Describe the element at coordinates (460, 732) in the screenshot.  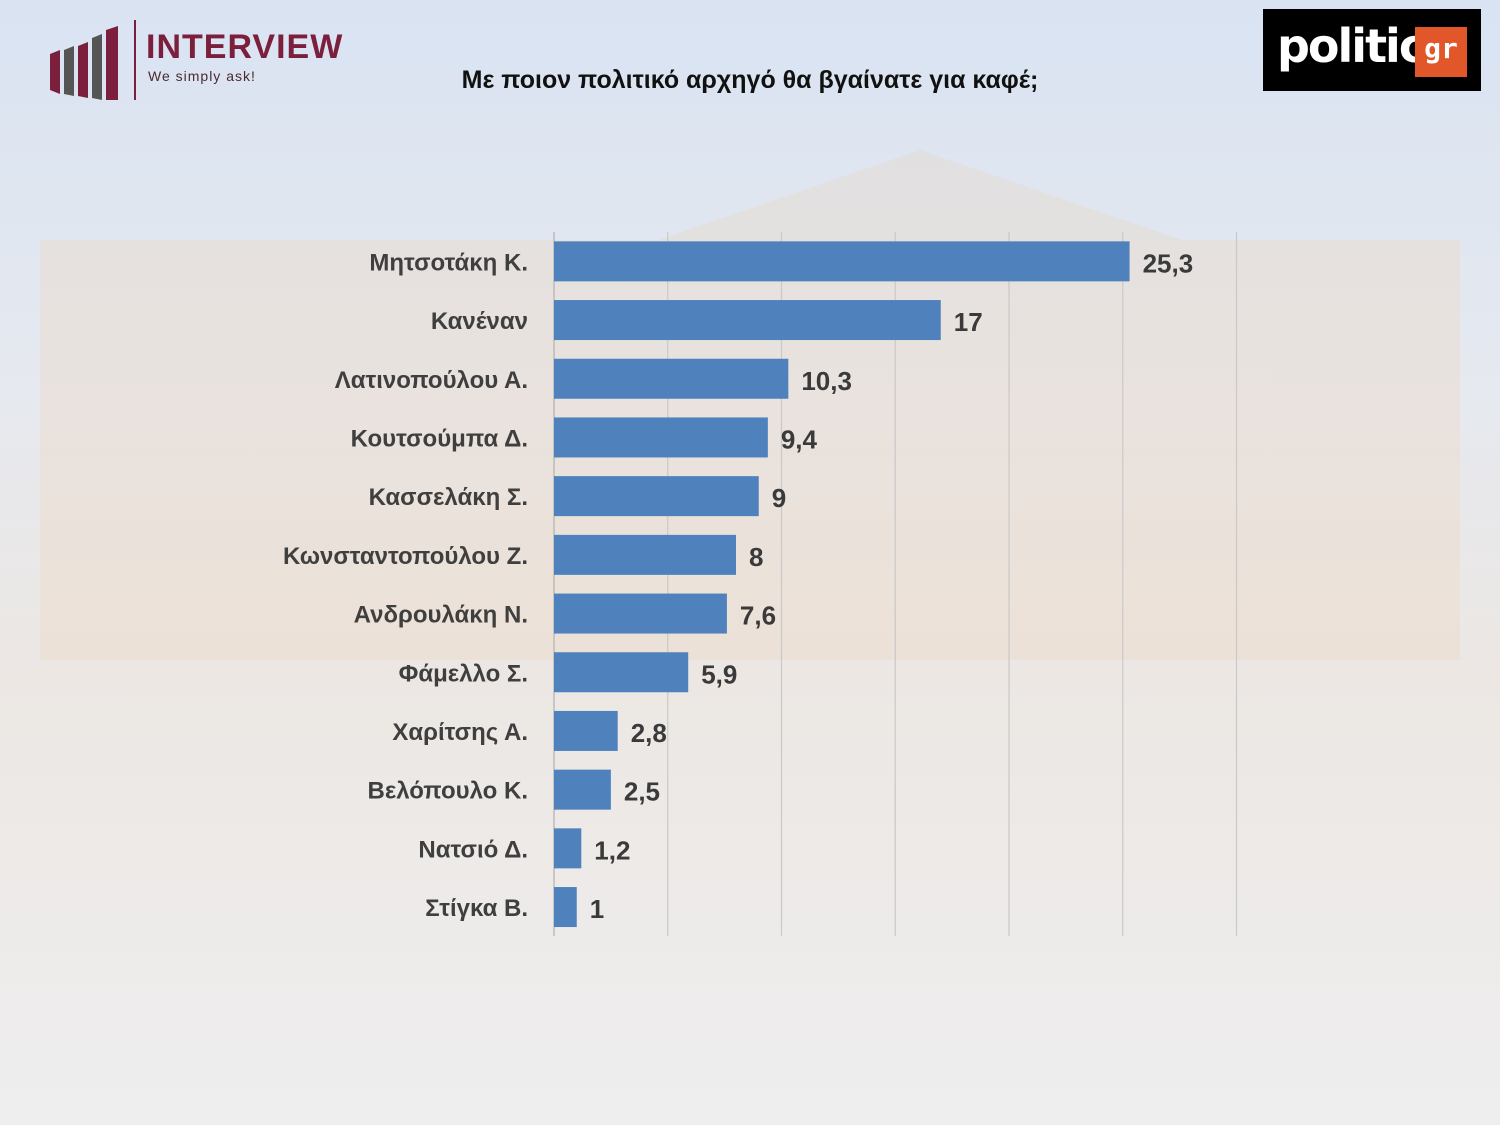
I see `category-label: Χαρίτσης Α.` at that location.